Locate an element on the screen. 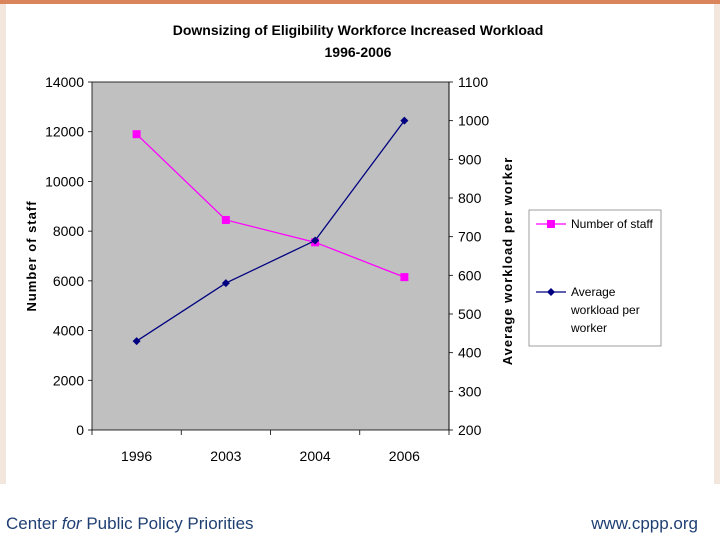 This screenshot has width=720, height=540. y-right-tick-label: 300 is located at coordinates (470, 391).